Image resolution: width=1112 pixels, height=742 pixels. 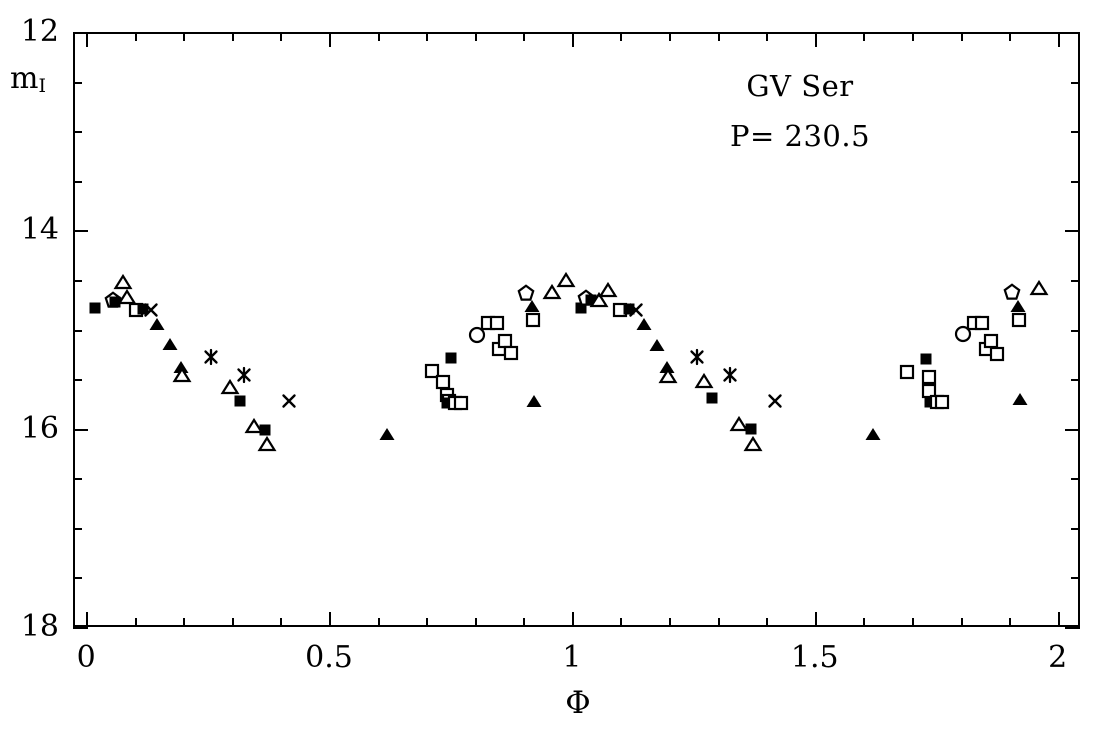 What do you see at coordinates (800, 136) in the screenshot?
I see `annotation-period: P= 230.5` at bounding box center [800, 136].